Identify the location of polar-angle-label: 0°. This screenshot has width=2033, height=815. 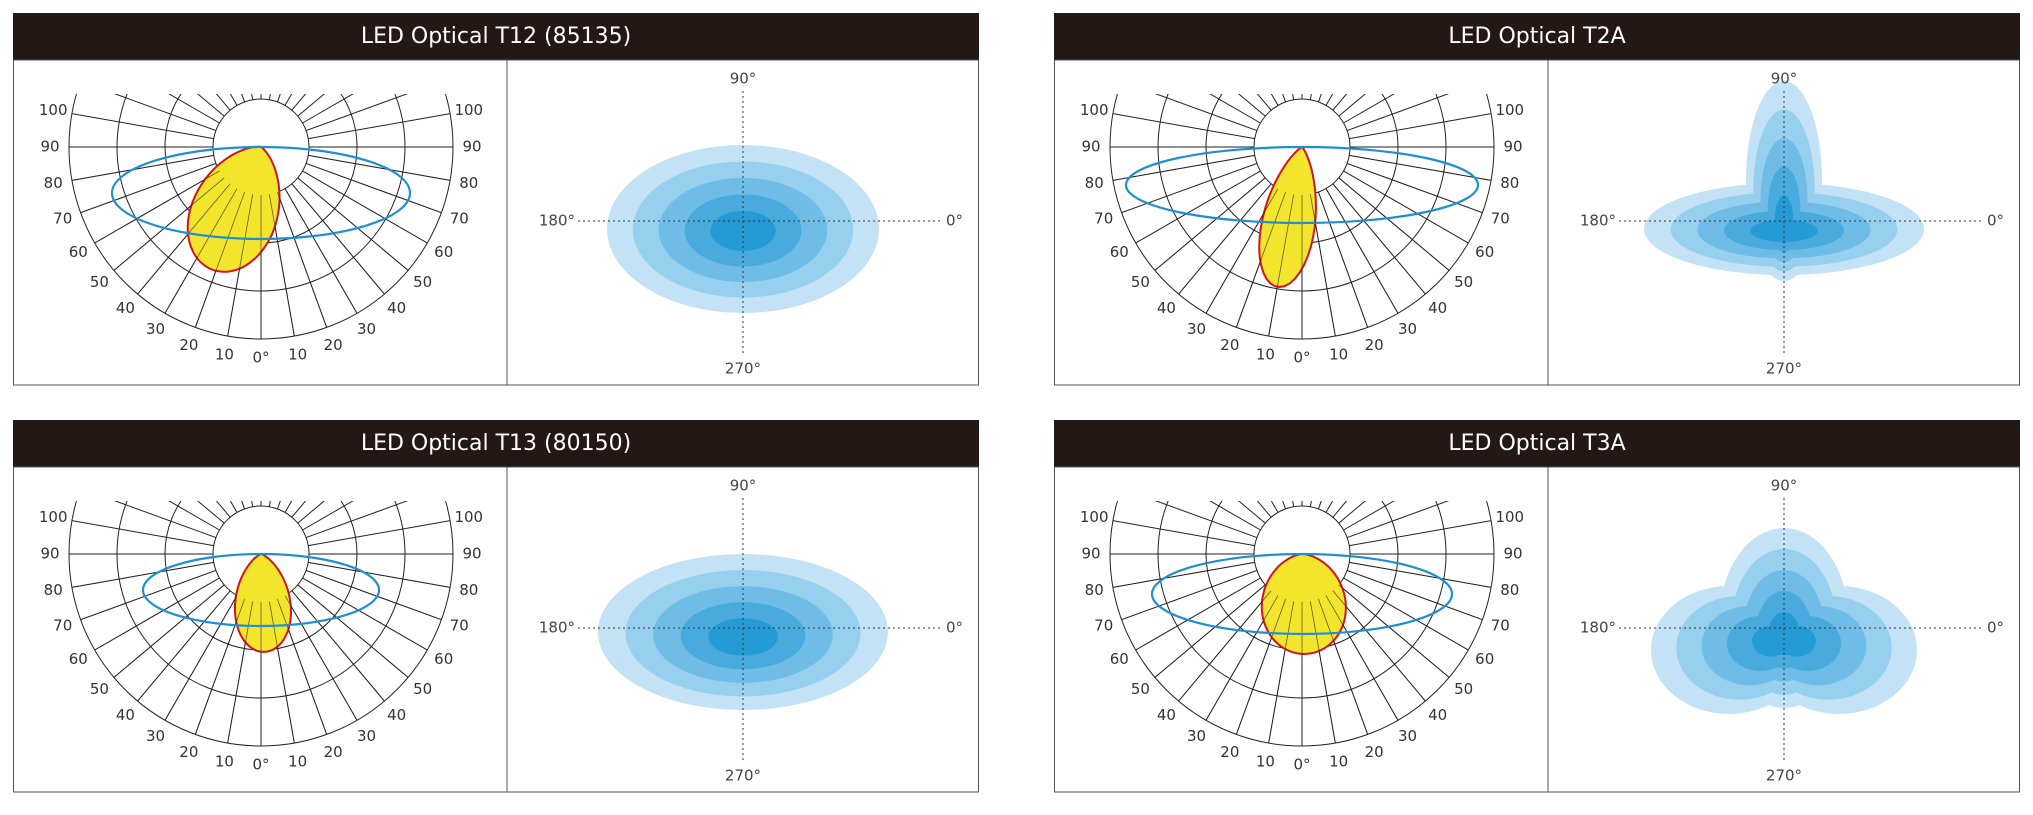
(1301, 358).